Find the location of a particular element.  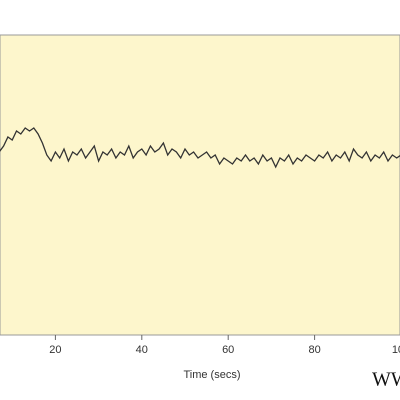

x-tick-label: 100 is located at coordinates (396, 350).